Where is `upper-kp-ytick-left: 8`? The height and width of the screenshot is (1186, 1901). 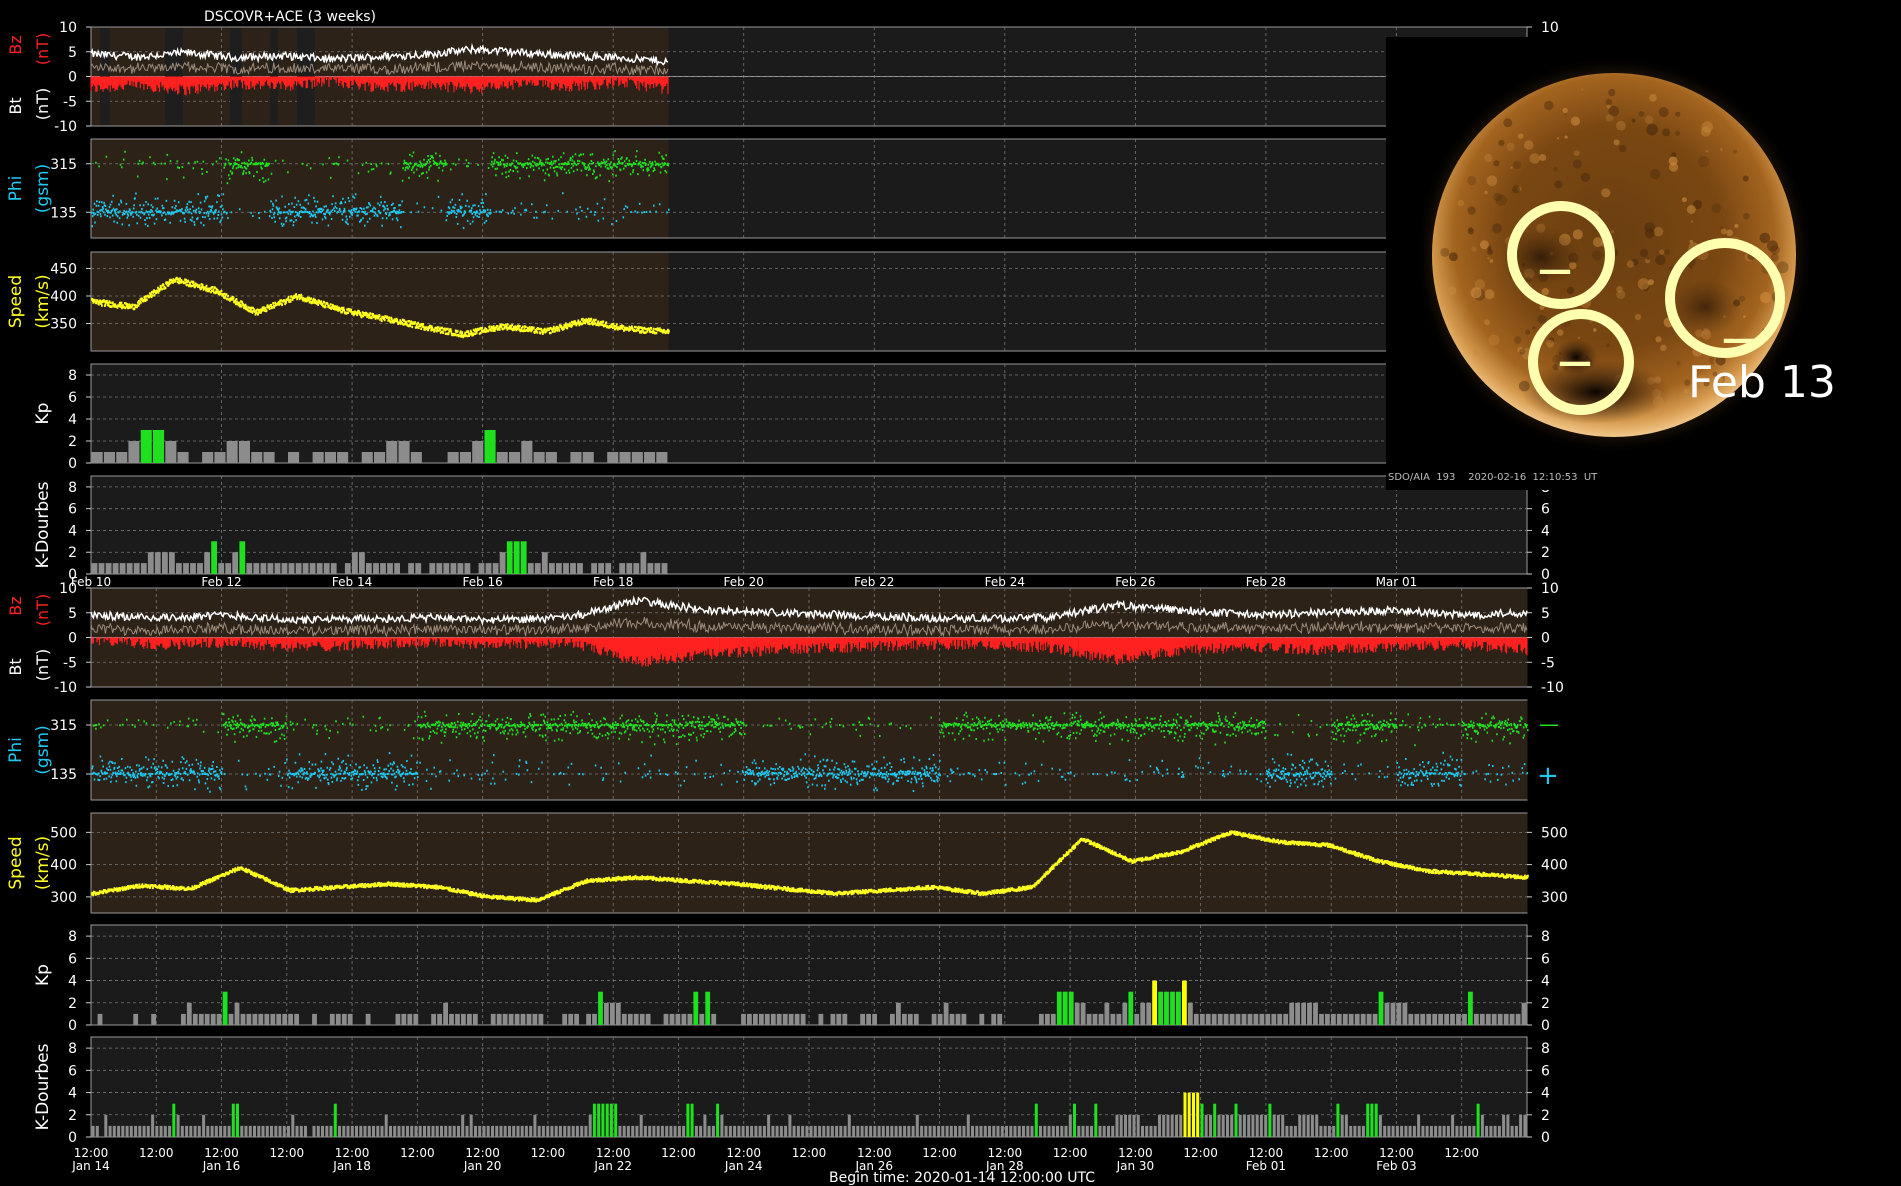 upper-kp-ytick-left: 8 is located at coordinates (72, 376).